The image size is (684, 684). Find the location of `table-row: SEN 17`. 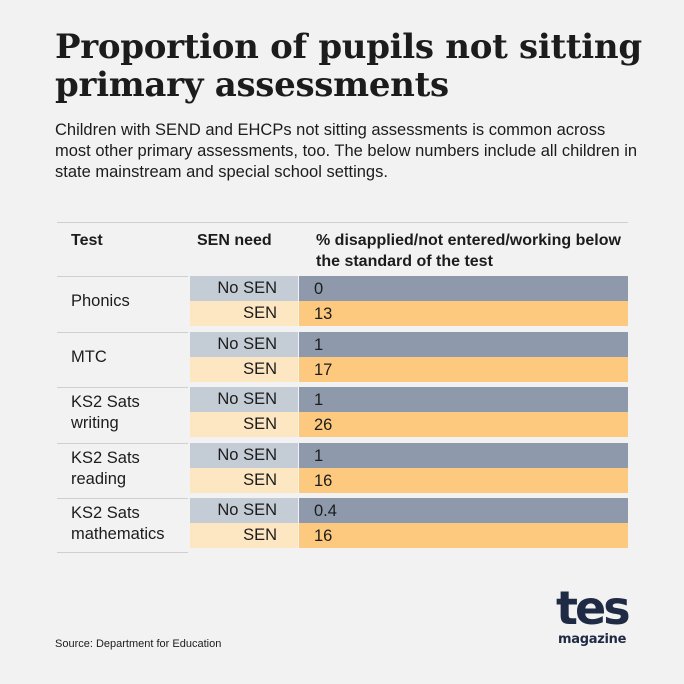

table-row: SEN 17 is located at coordinates (409, 369).